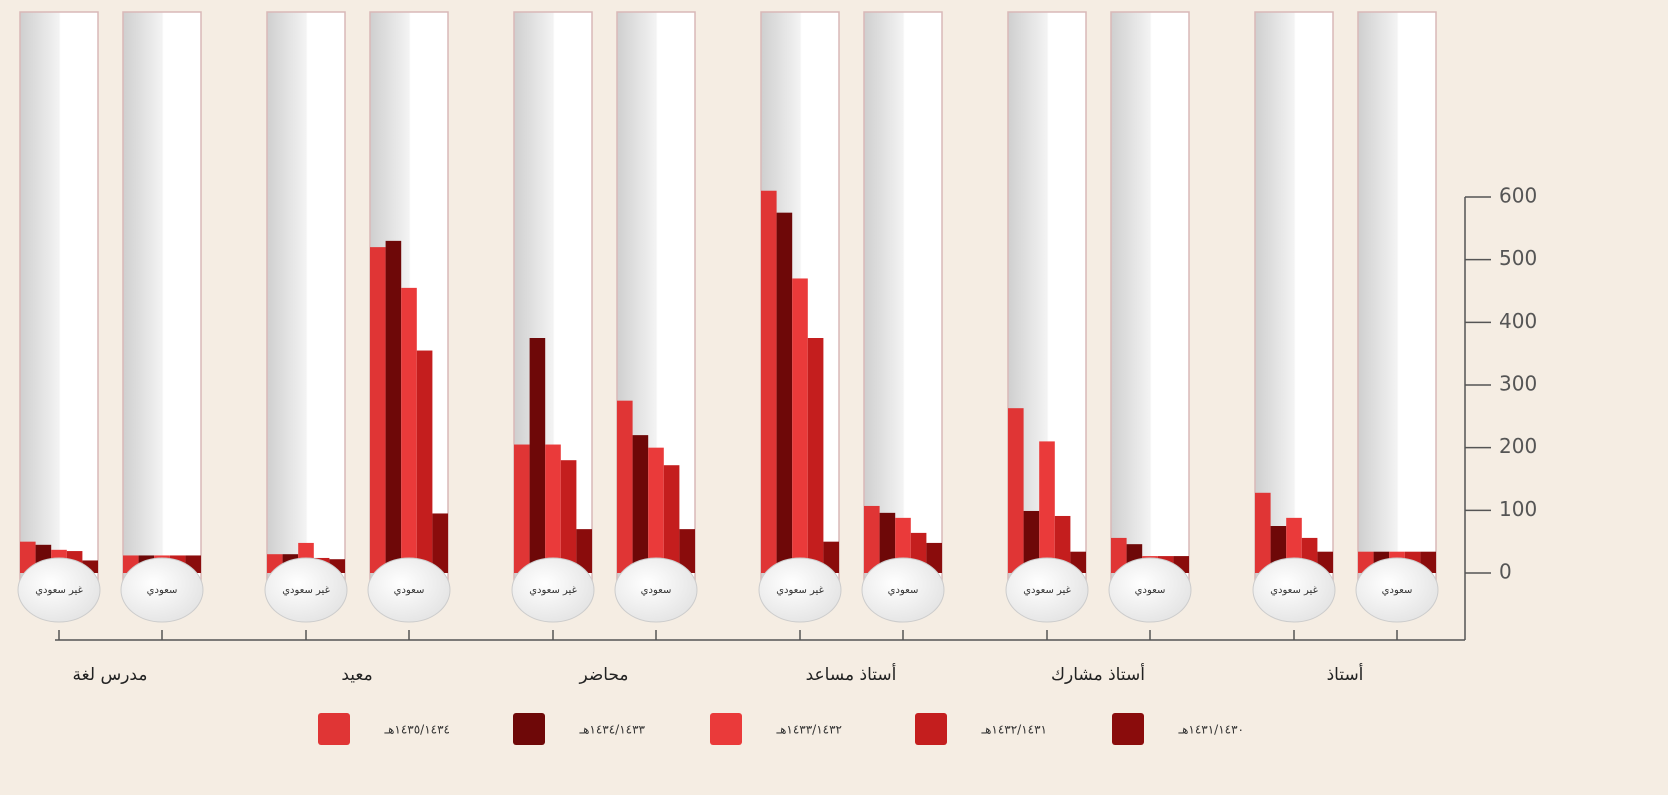 The image size is (1668, 795). What do you see at coordinates (1098, 674) in the screenshot?
I see `x-tick-label: أستاذ مشارك` at bounding box center [1098, 674].